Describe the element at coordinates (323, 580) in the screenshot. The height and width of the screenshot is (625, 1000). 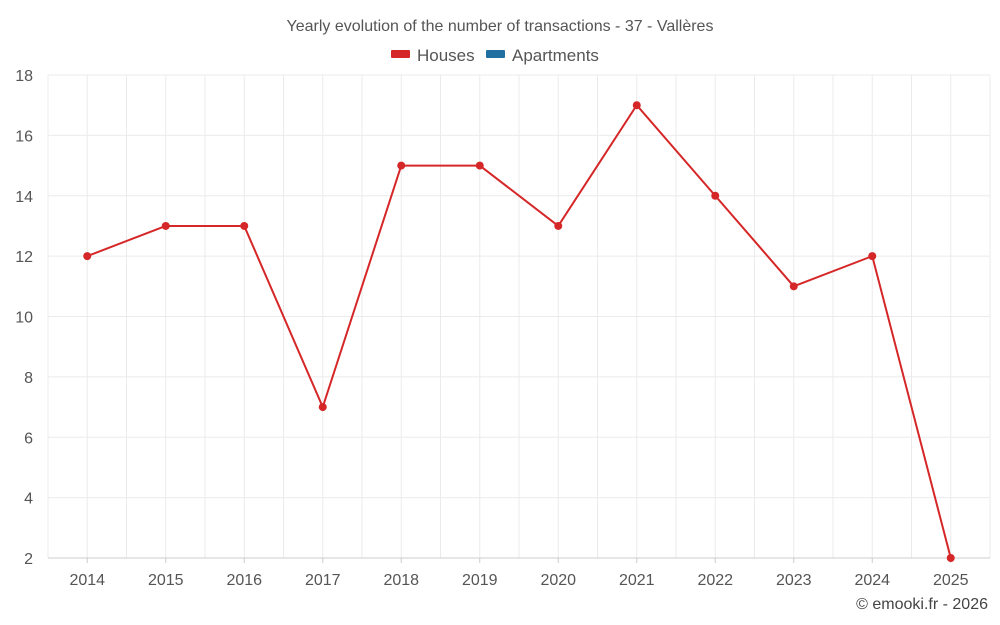
I see `x-tick-label: 2017` at that location.